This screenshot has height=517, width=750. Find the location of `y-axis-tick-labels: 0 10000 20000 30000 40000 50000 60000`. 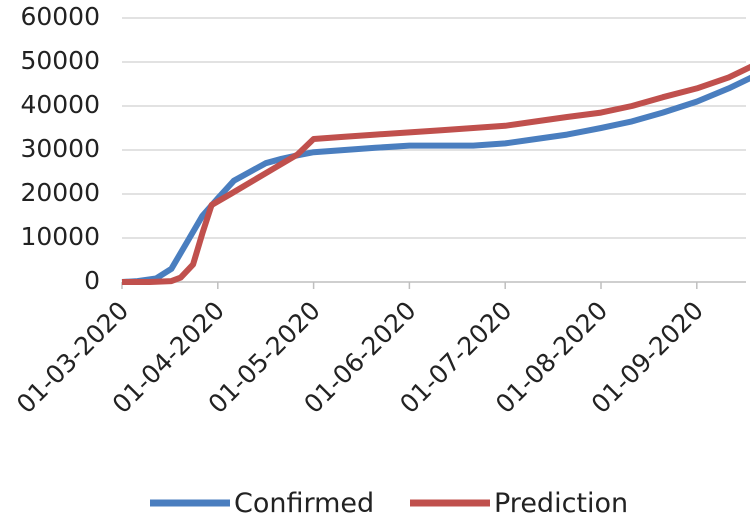

y-axis-tick-labels: 0 10000 20000 30000 40000 50000 60000 is located at coordinates (60, 148).